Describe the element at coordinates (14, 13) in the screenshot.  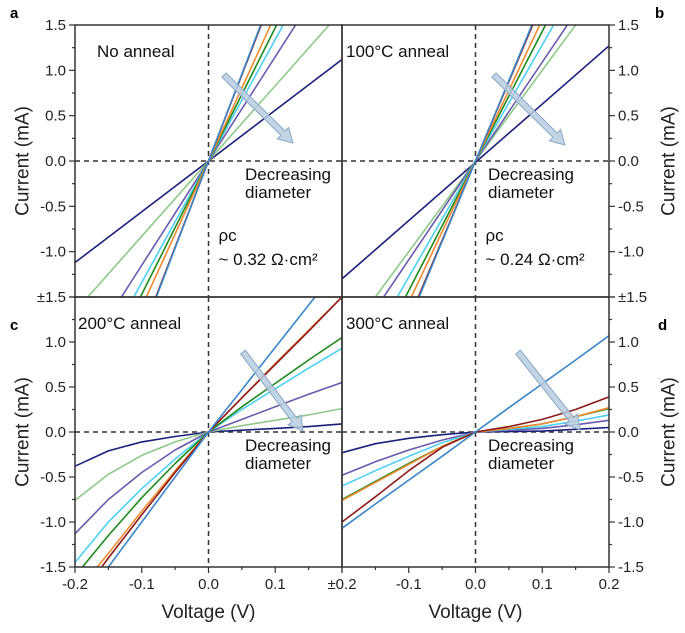
I see `panel-letter: a` at that location.